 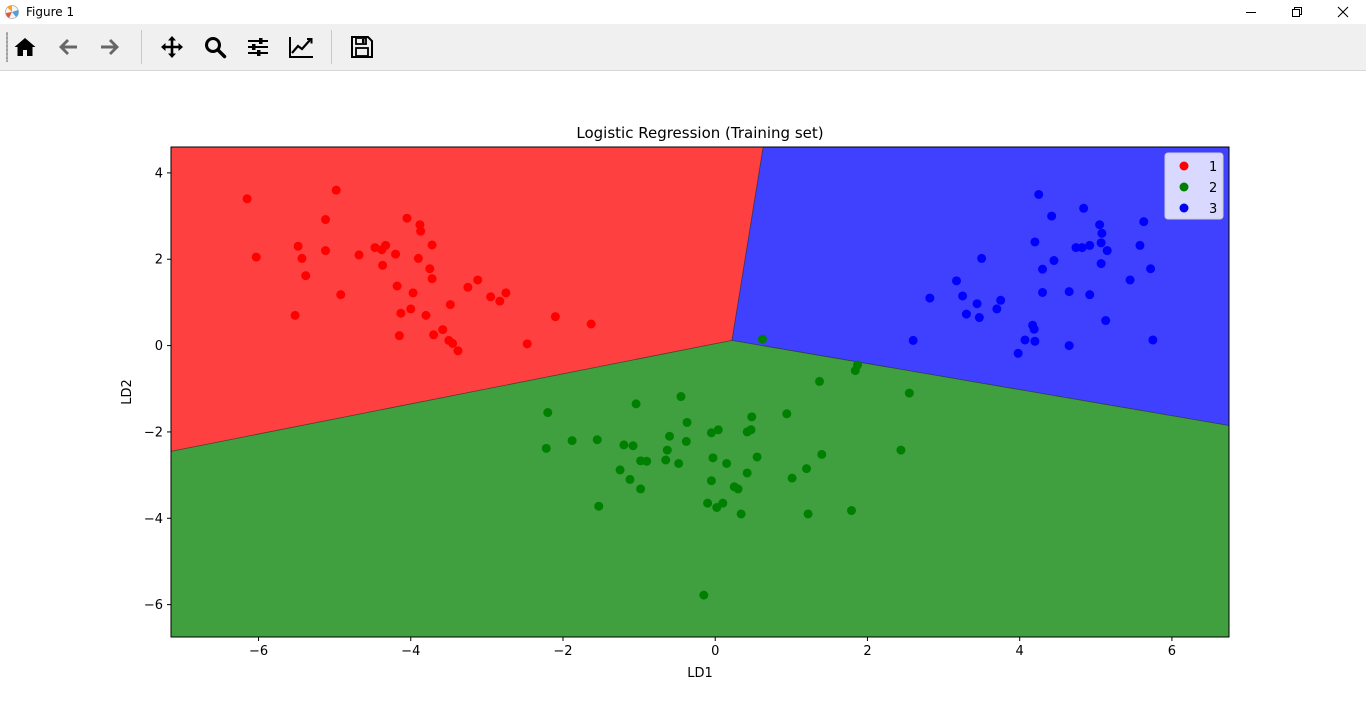 I want to click on legend-label-3: 3, so click(x=1213, y=209).